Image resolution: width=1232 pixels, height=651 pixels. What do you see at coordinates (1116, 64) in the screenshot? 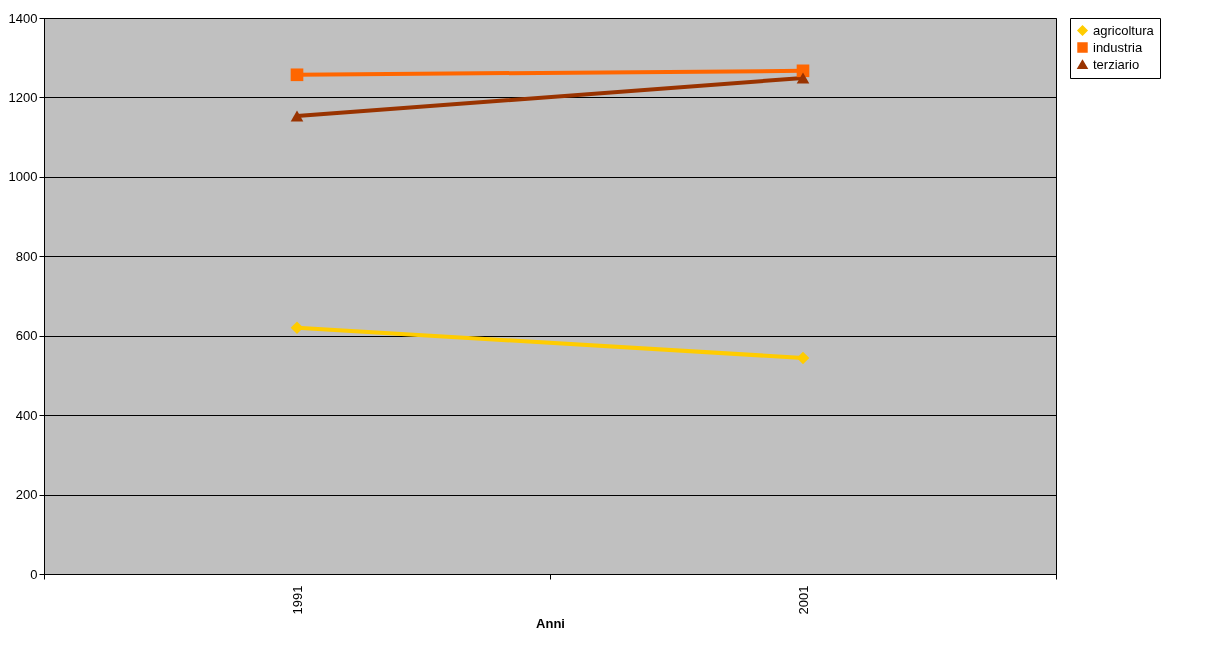
I see `legend-label: terziario` at bounding box center [1116, 64].